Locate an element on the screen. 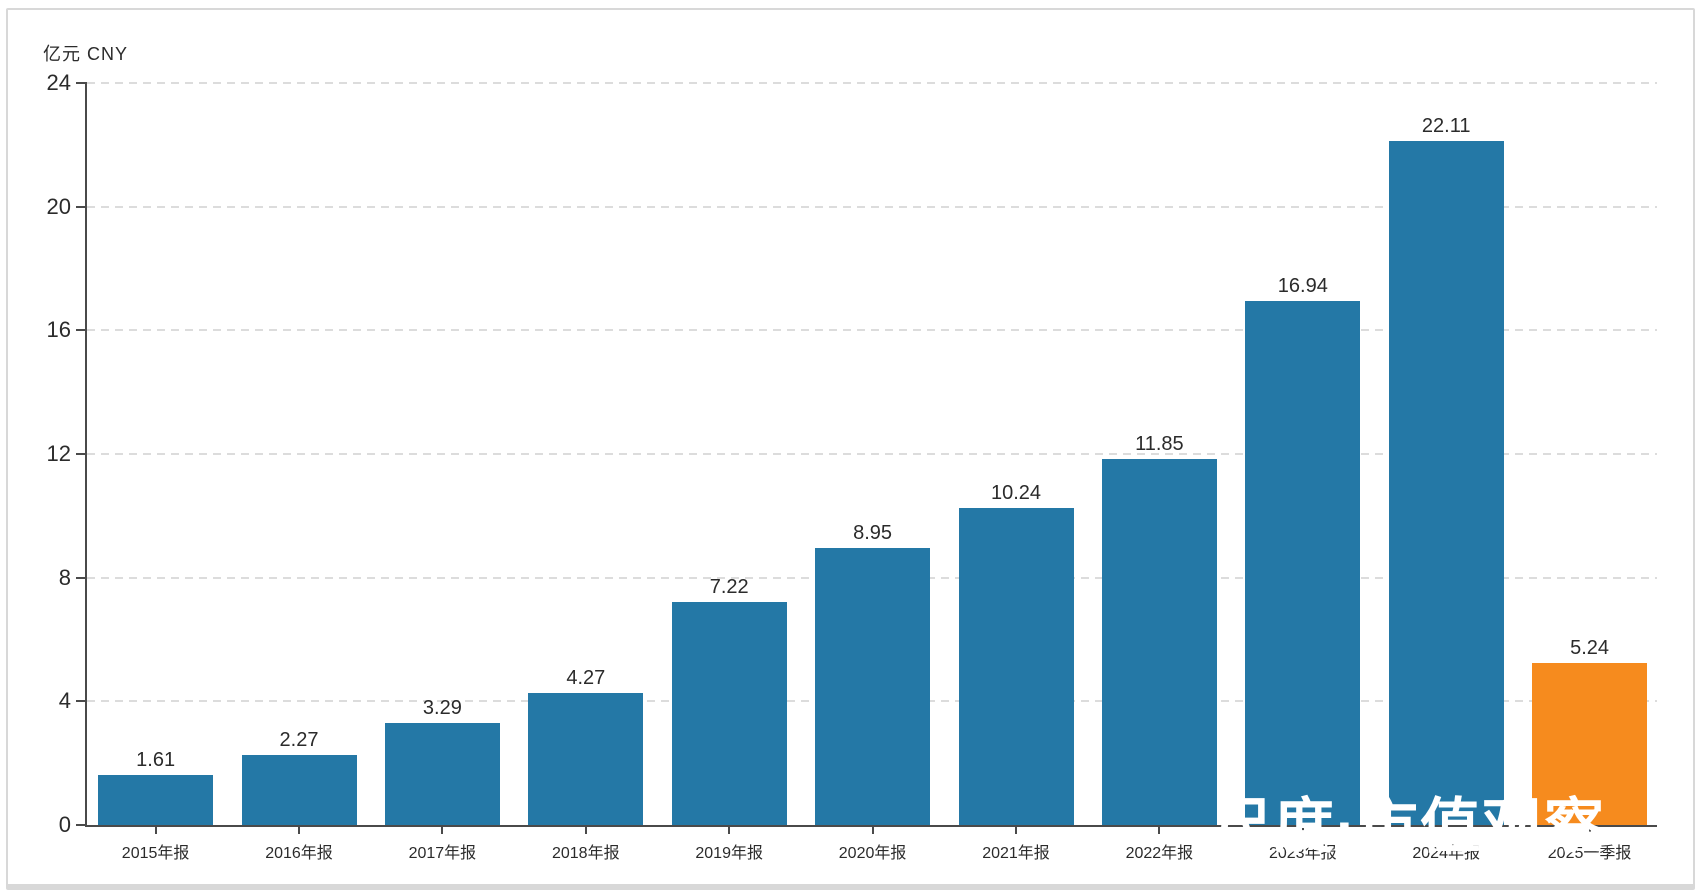  x-axis-tick-label: 2016年报 is located at coordinates (299, 853).